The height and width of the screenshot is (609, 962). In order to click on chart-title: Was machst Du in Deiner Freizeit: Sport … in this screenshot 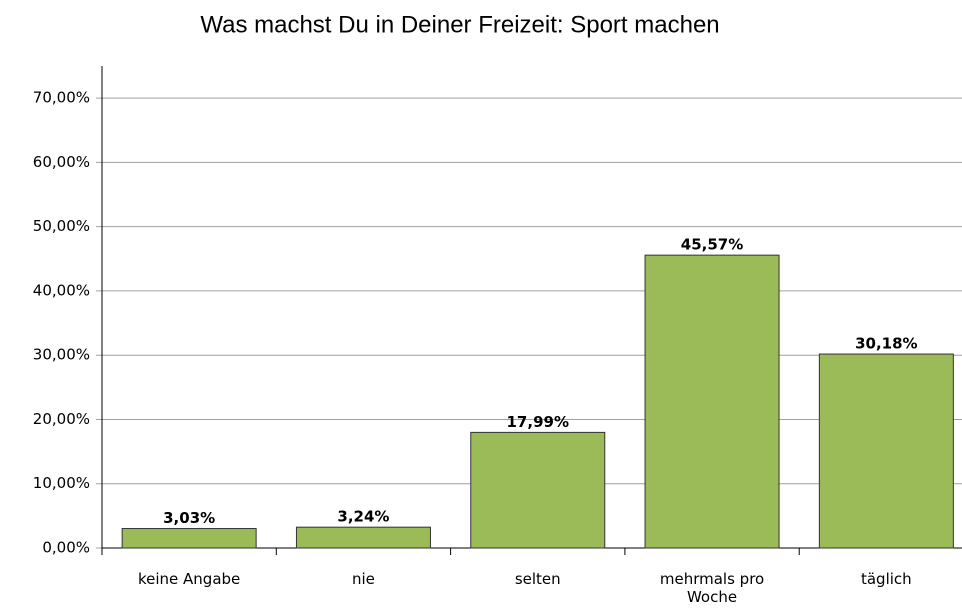, I will do `click(459, 24)`.